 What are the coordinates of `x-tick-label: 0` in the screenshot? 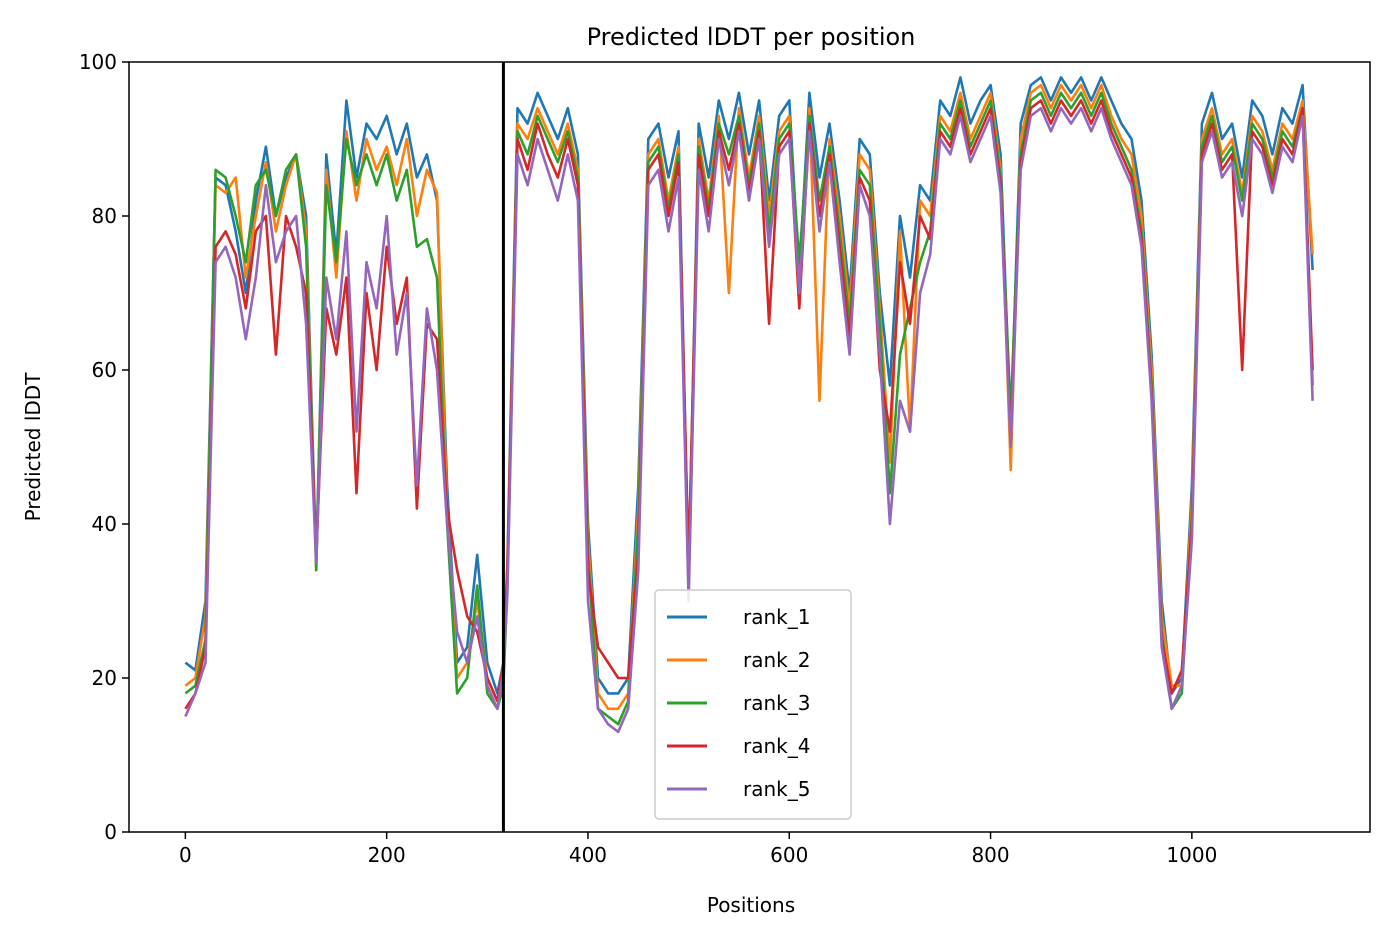 It's located at (185, 855).